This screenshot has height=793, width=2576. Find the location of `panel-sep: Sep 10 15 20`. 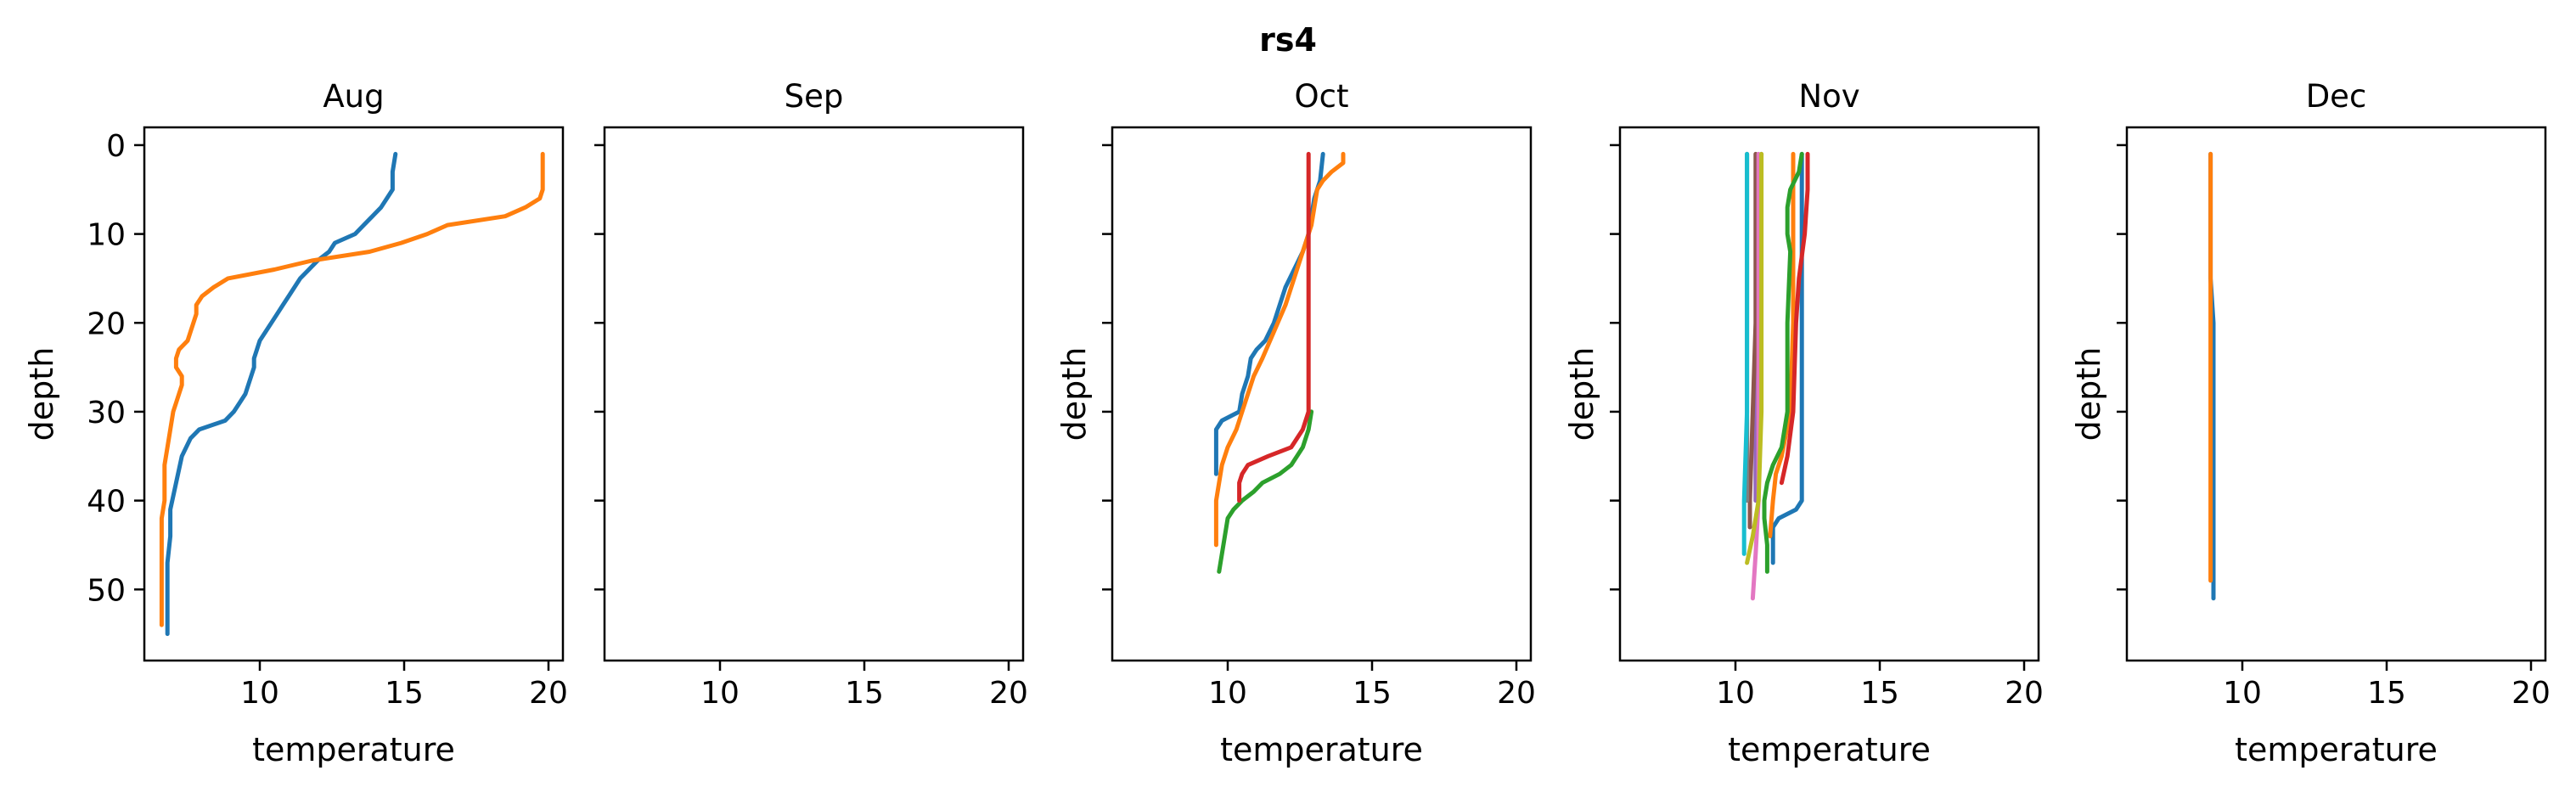

panel-sep: Sep 10 15 20 is located at coordinates (811, 394).